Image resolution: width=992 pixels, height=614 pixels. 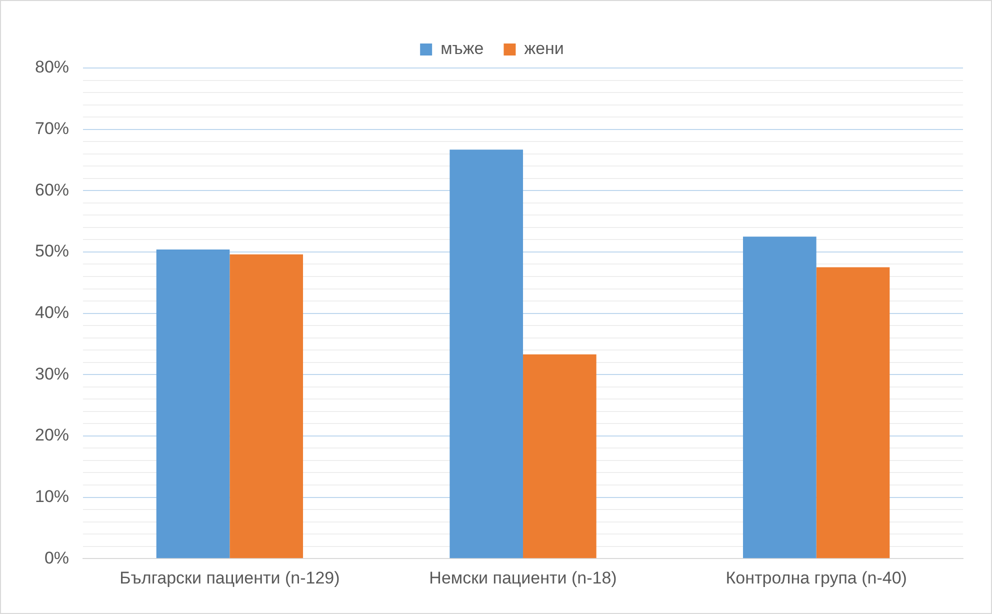 What do you see at coordinates (52, 312) in the screenshot?
I see `y-tick-label: 40%` at bounding box center [52, 312].